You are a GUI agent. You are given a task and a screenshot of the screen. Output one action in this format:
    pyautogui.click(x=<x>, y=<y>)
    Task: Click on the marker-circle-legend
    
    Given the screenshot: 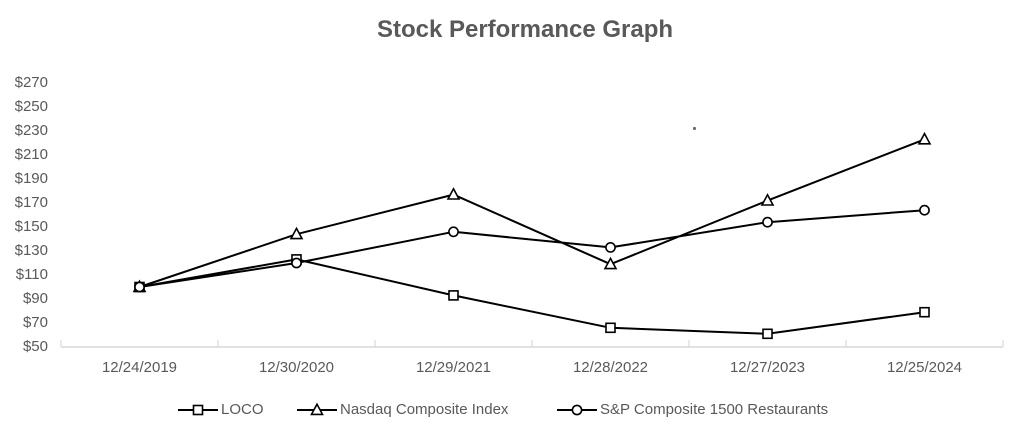 What is the action you would take?
    pyautogui.click(x=577, y=409)
    